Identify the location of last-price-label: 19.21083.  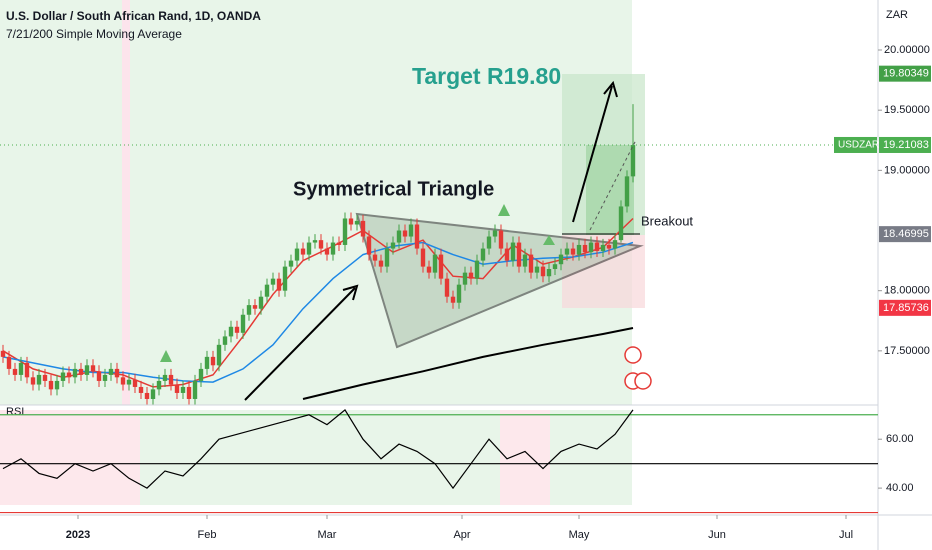
(906, 145).